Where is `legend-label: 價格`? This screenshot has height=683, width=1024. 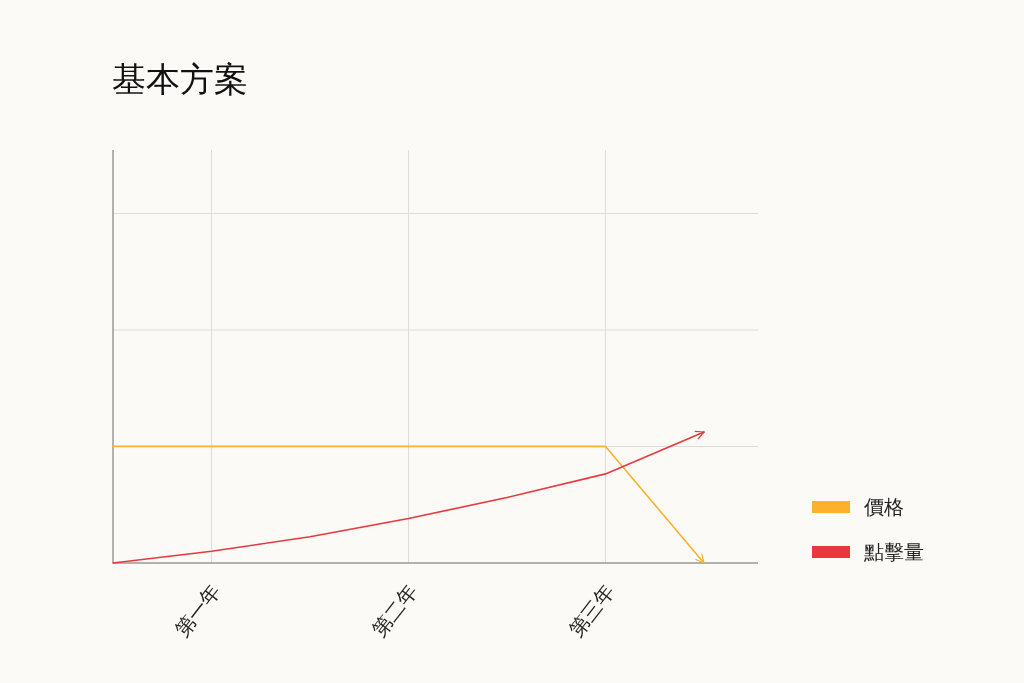 legend-label: 價格 is located at coordinates (884, 507).